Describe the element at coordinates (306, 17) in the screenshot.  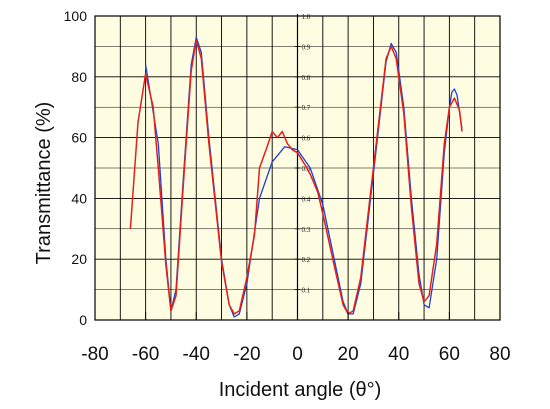
I see `center-axis-tick-label: 1.0` at that location.